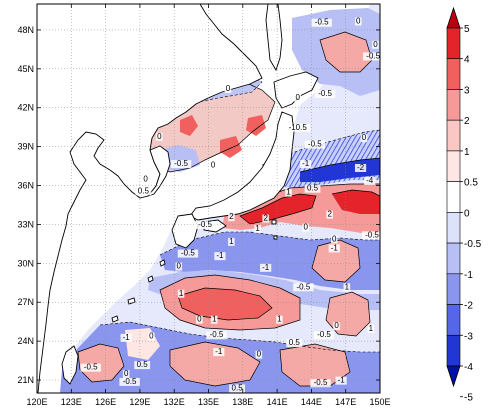  I want to click on colorbar-bottom-arrow, so click(453, 376).